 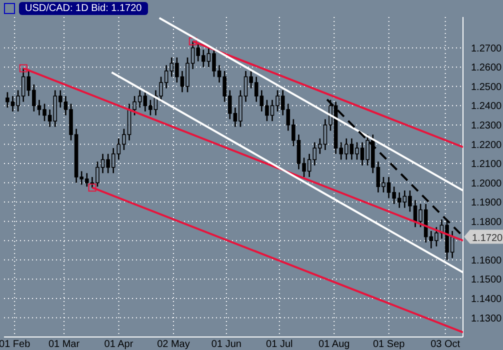 What do you see at coordinates (486, 318) in the screenshot?
I see `y-tick-label: 1.1300` at bounding box center [486, 318].